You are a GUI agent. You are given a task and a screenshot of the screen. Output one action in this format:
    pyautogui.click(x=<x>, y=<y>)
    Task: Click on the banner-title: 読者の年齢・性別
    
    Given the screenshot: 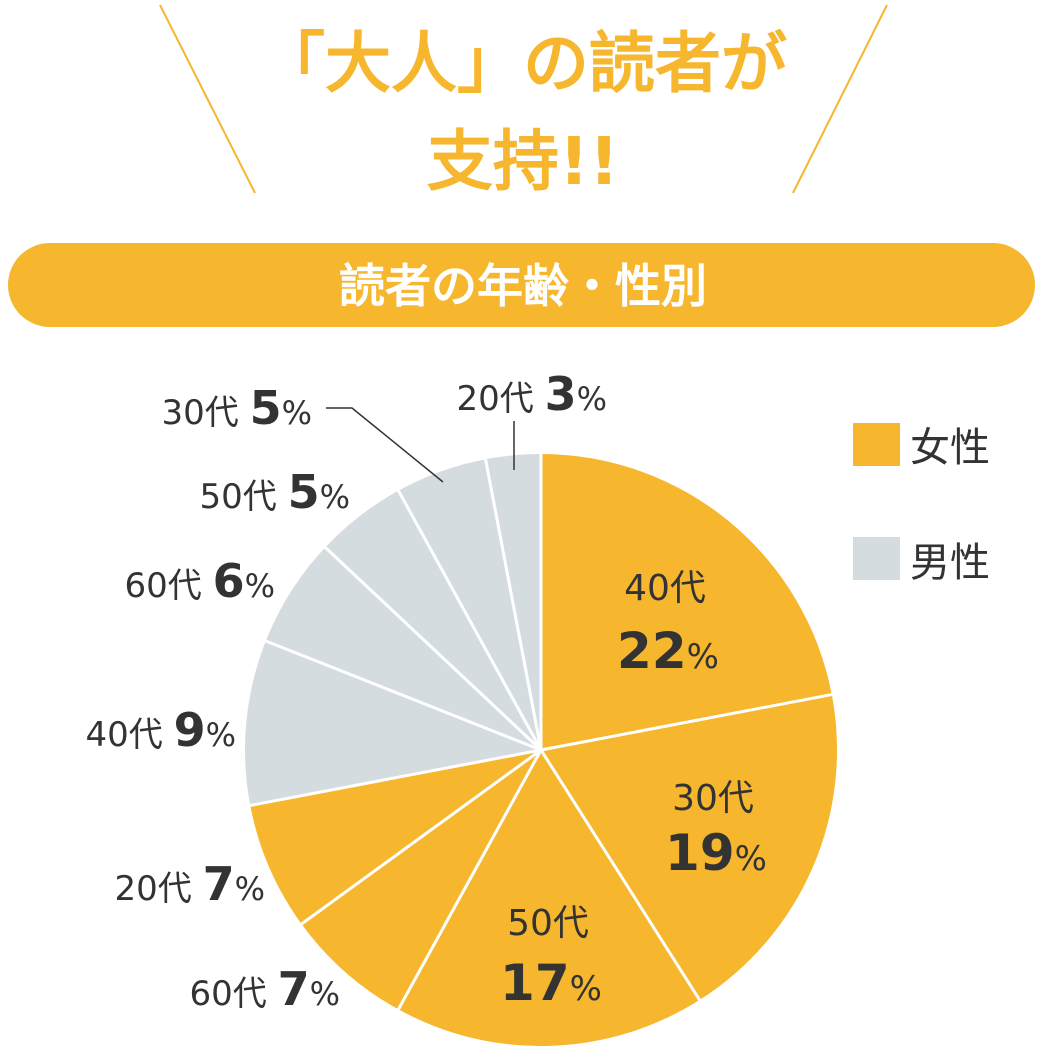 What is the action you would take?
    pyautogui.click(x=523, y=286)
    